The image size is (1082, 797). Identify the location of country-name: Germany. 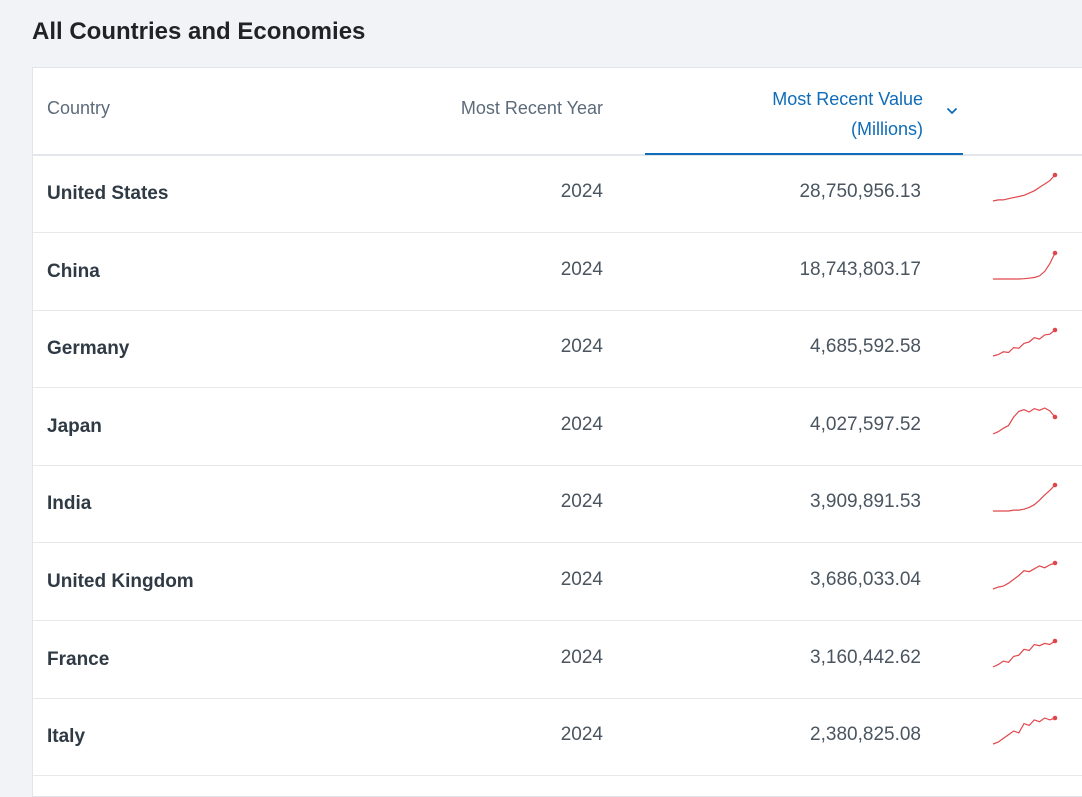
(88, 349).